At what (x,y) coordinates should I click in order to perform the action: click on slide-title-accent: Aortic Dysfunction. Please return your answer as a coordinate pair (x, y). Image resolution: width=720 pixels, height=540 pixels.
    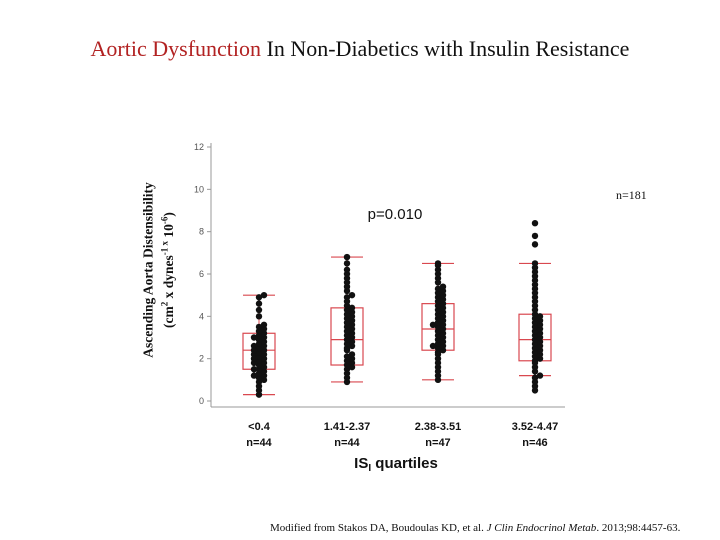
    Looking at the image, I should click on (176, 48).